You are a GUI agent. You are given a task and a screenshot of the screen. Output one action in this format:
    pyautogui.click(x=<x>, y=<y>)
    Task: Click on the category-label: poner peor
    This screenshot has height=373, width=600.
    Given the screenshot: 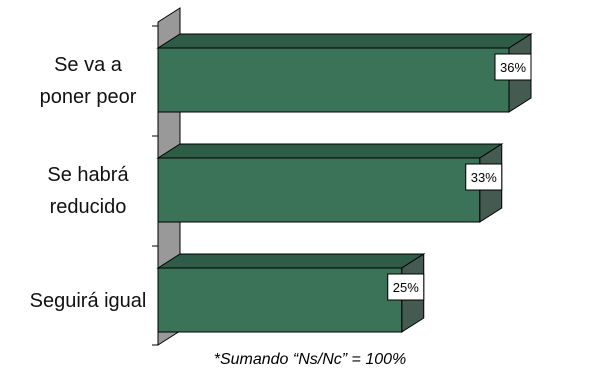 What is the action you would take?
    pyautogui.click(x=88, y=97)
    